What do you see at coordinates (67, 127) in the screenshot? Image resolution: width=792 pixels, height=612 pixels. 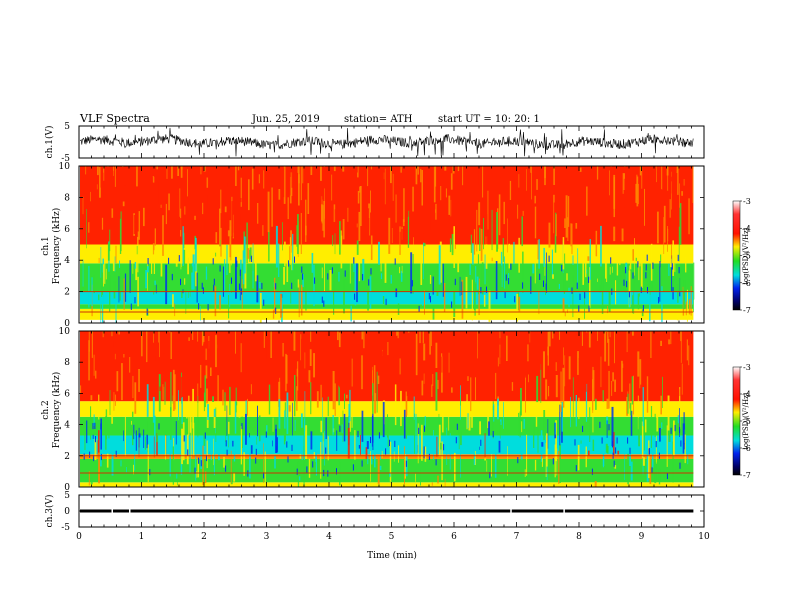 I see `y-tick-label: 5` at bounding box center [67, 127].